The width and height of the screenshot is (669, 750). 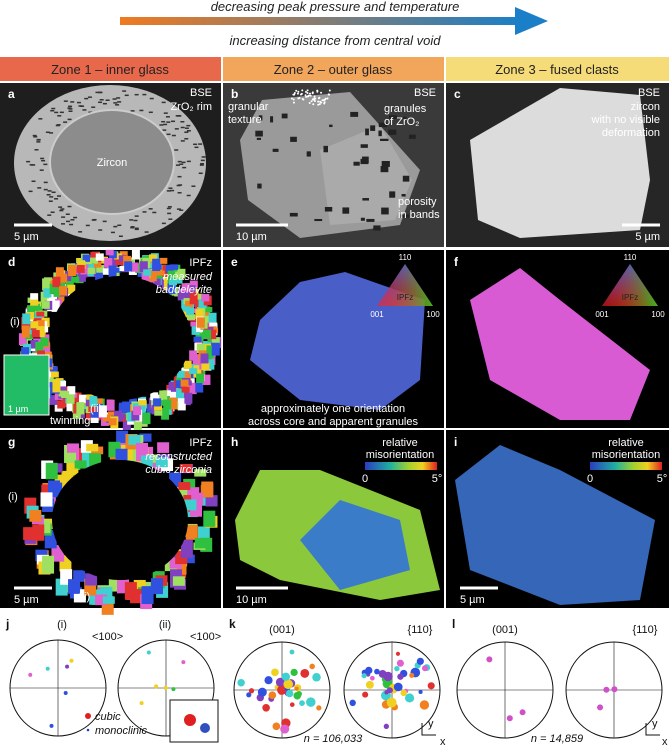 I want to click on key-triangle, so click(x=630, y=285).